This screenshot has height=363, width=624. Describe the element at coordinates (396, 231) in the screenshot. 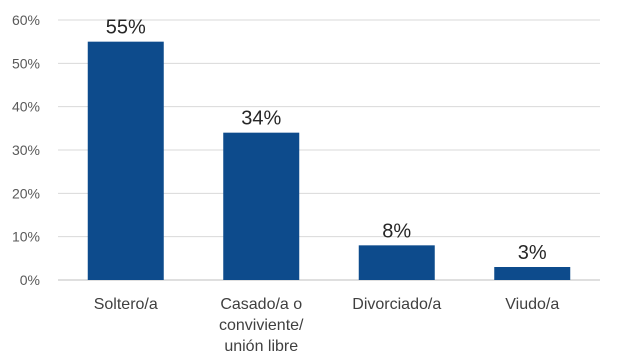

I see `data-label: 8%` at that location.